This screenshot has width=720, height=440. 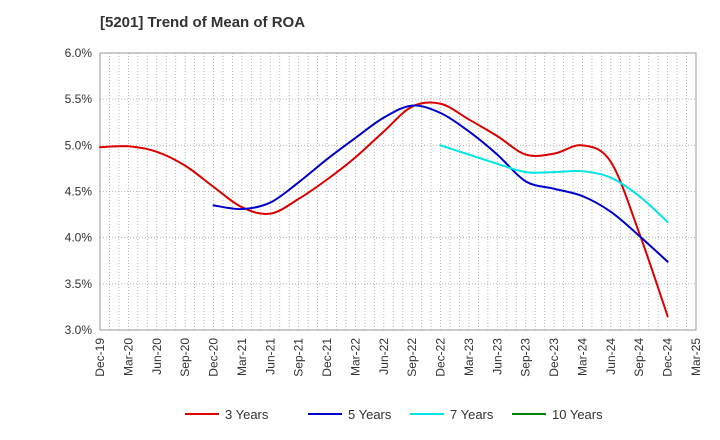 I want to click on x-tick-label: Sep-22, so click(x=412, y=357).